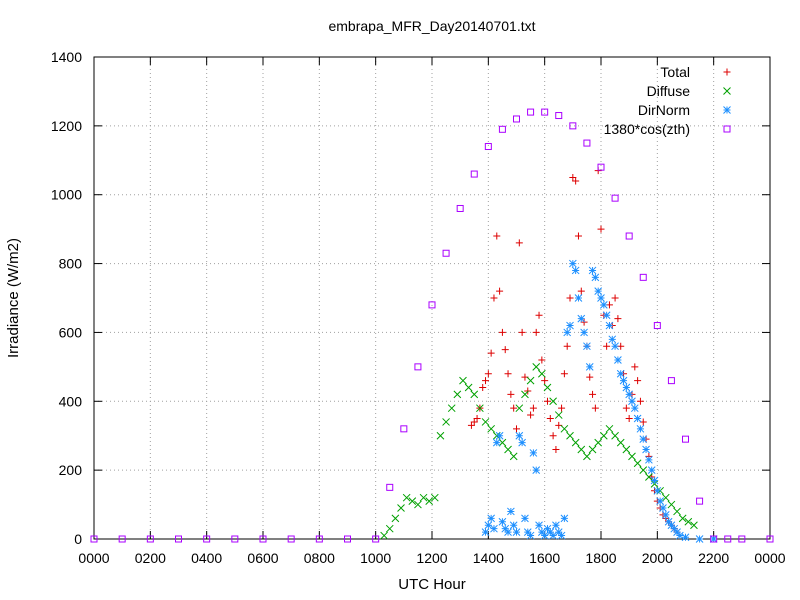 The height and width of the screenshot is (600, 800). I want to click on y-tick-label: 1000, so click(66, 195).